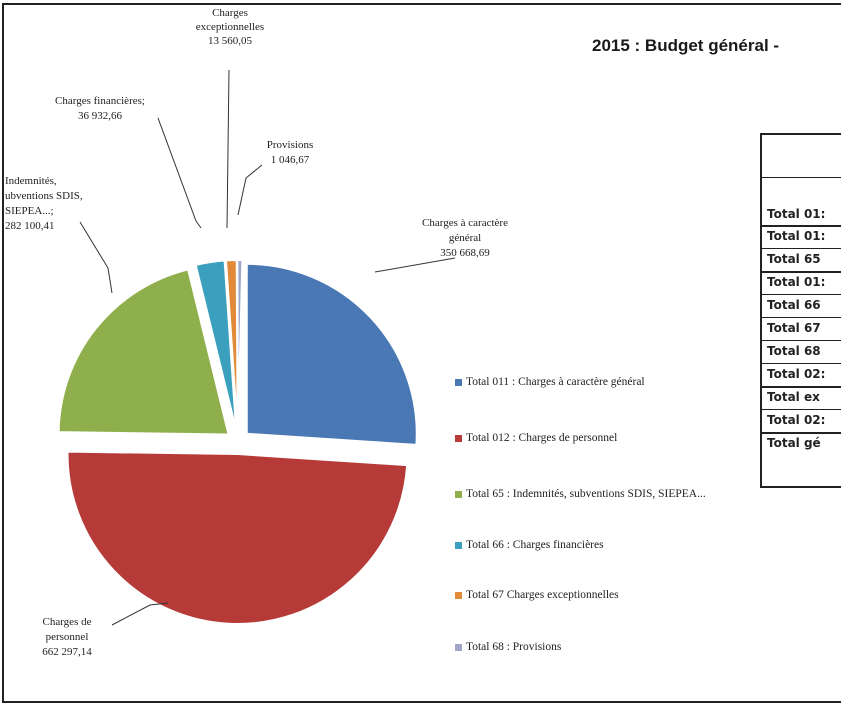 The width and height of the screenshot is (841, 703). I want to click on table-row: Total 67, so click(794, 328).